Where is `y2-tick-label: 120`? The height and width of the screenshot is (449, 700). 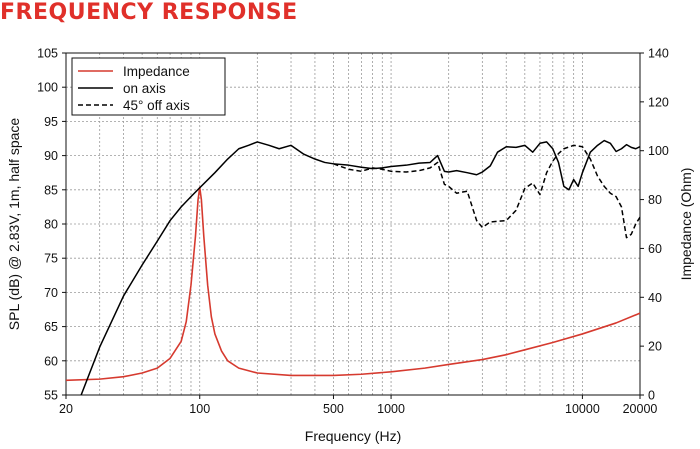
y2-tick-label: 120 is located at coordinates (658, 102).